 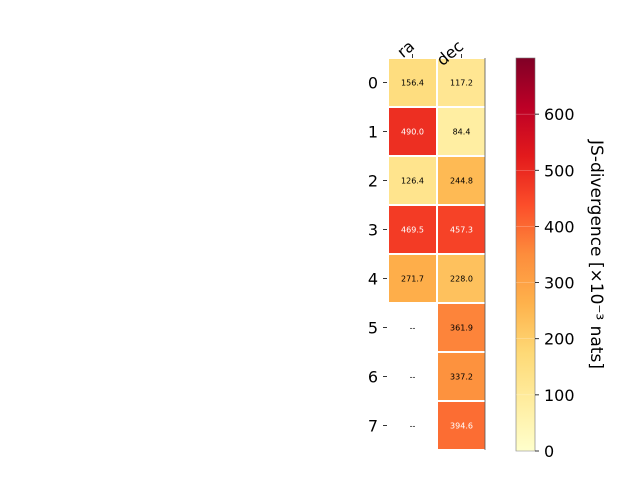 I want to click on cell-value-label: 126.4, so click(x=412, y=181).